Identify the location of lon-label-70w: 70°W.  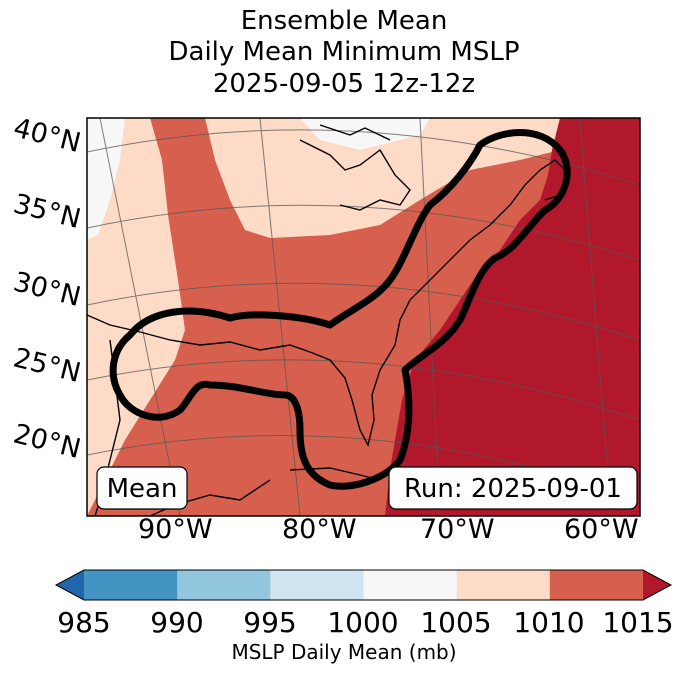
(457, 529).